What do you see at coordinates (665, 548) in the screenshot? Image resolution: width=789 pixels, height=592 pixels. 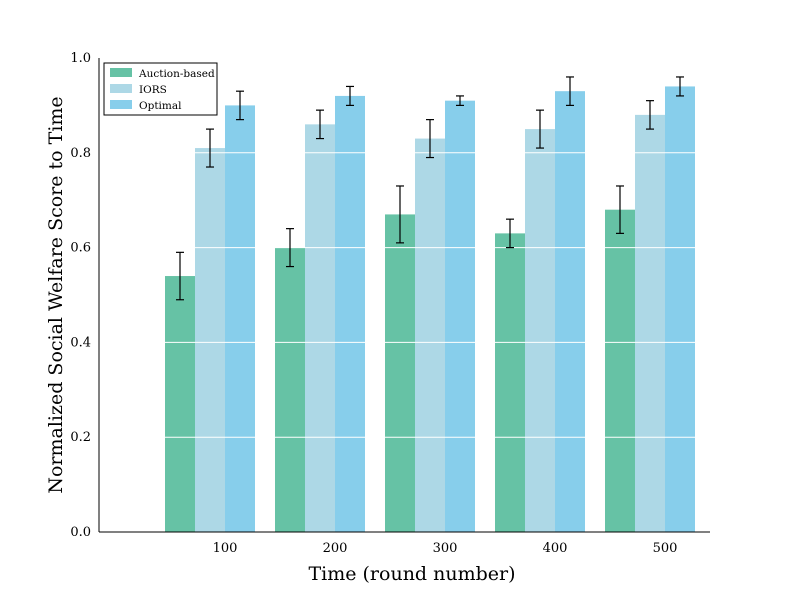 I see `x-tick-label-500: 500` at bounding box center [665, 548].